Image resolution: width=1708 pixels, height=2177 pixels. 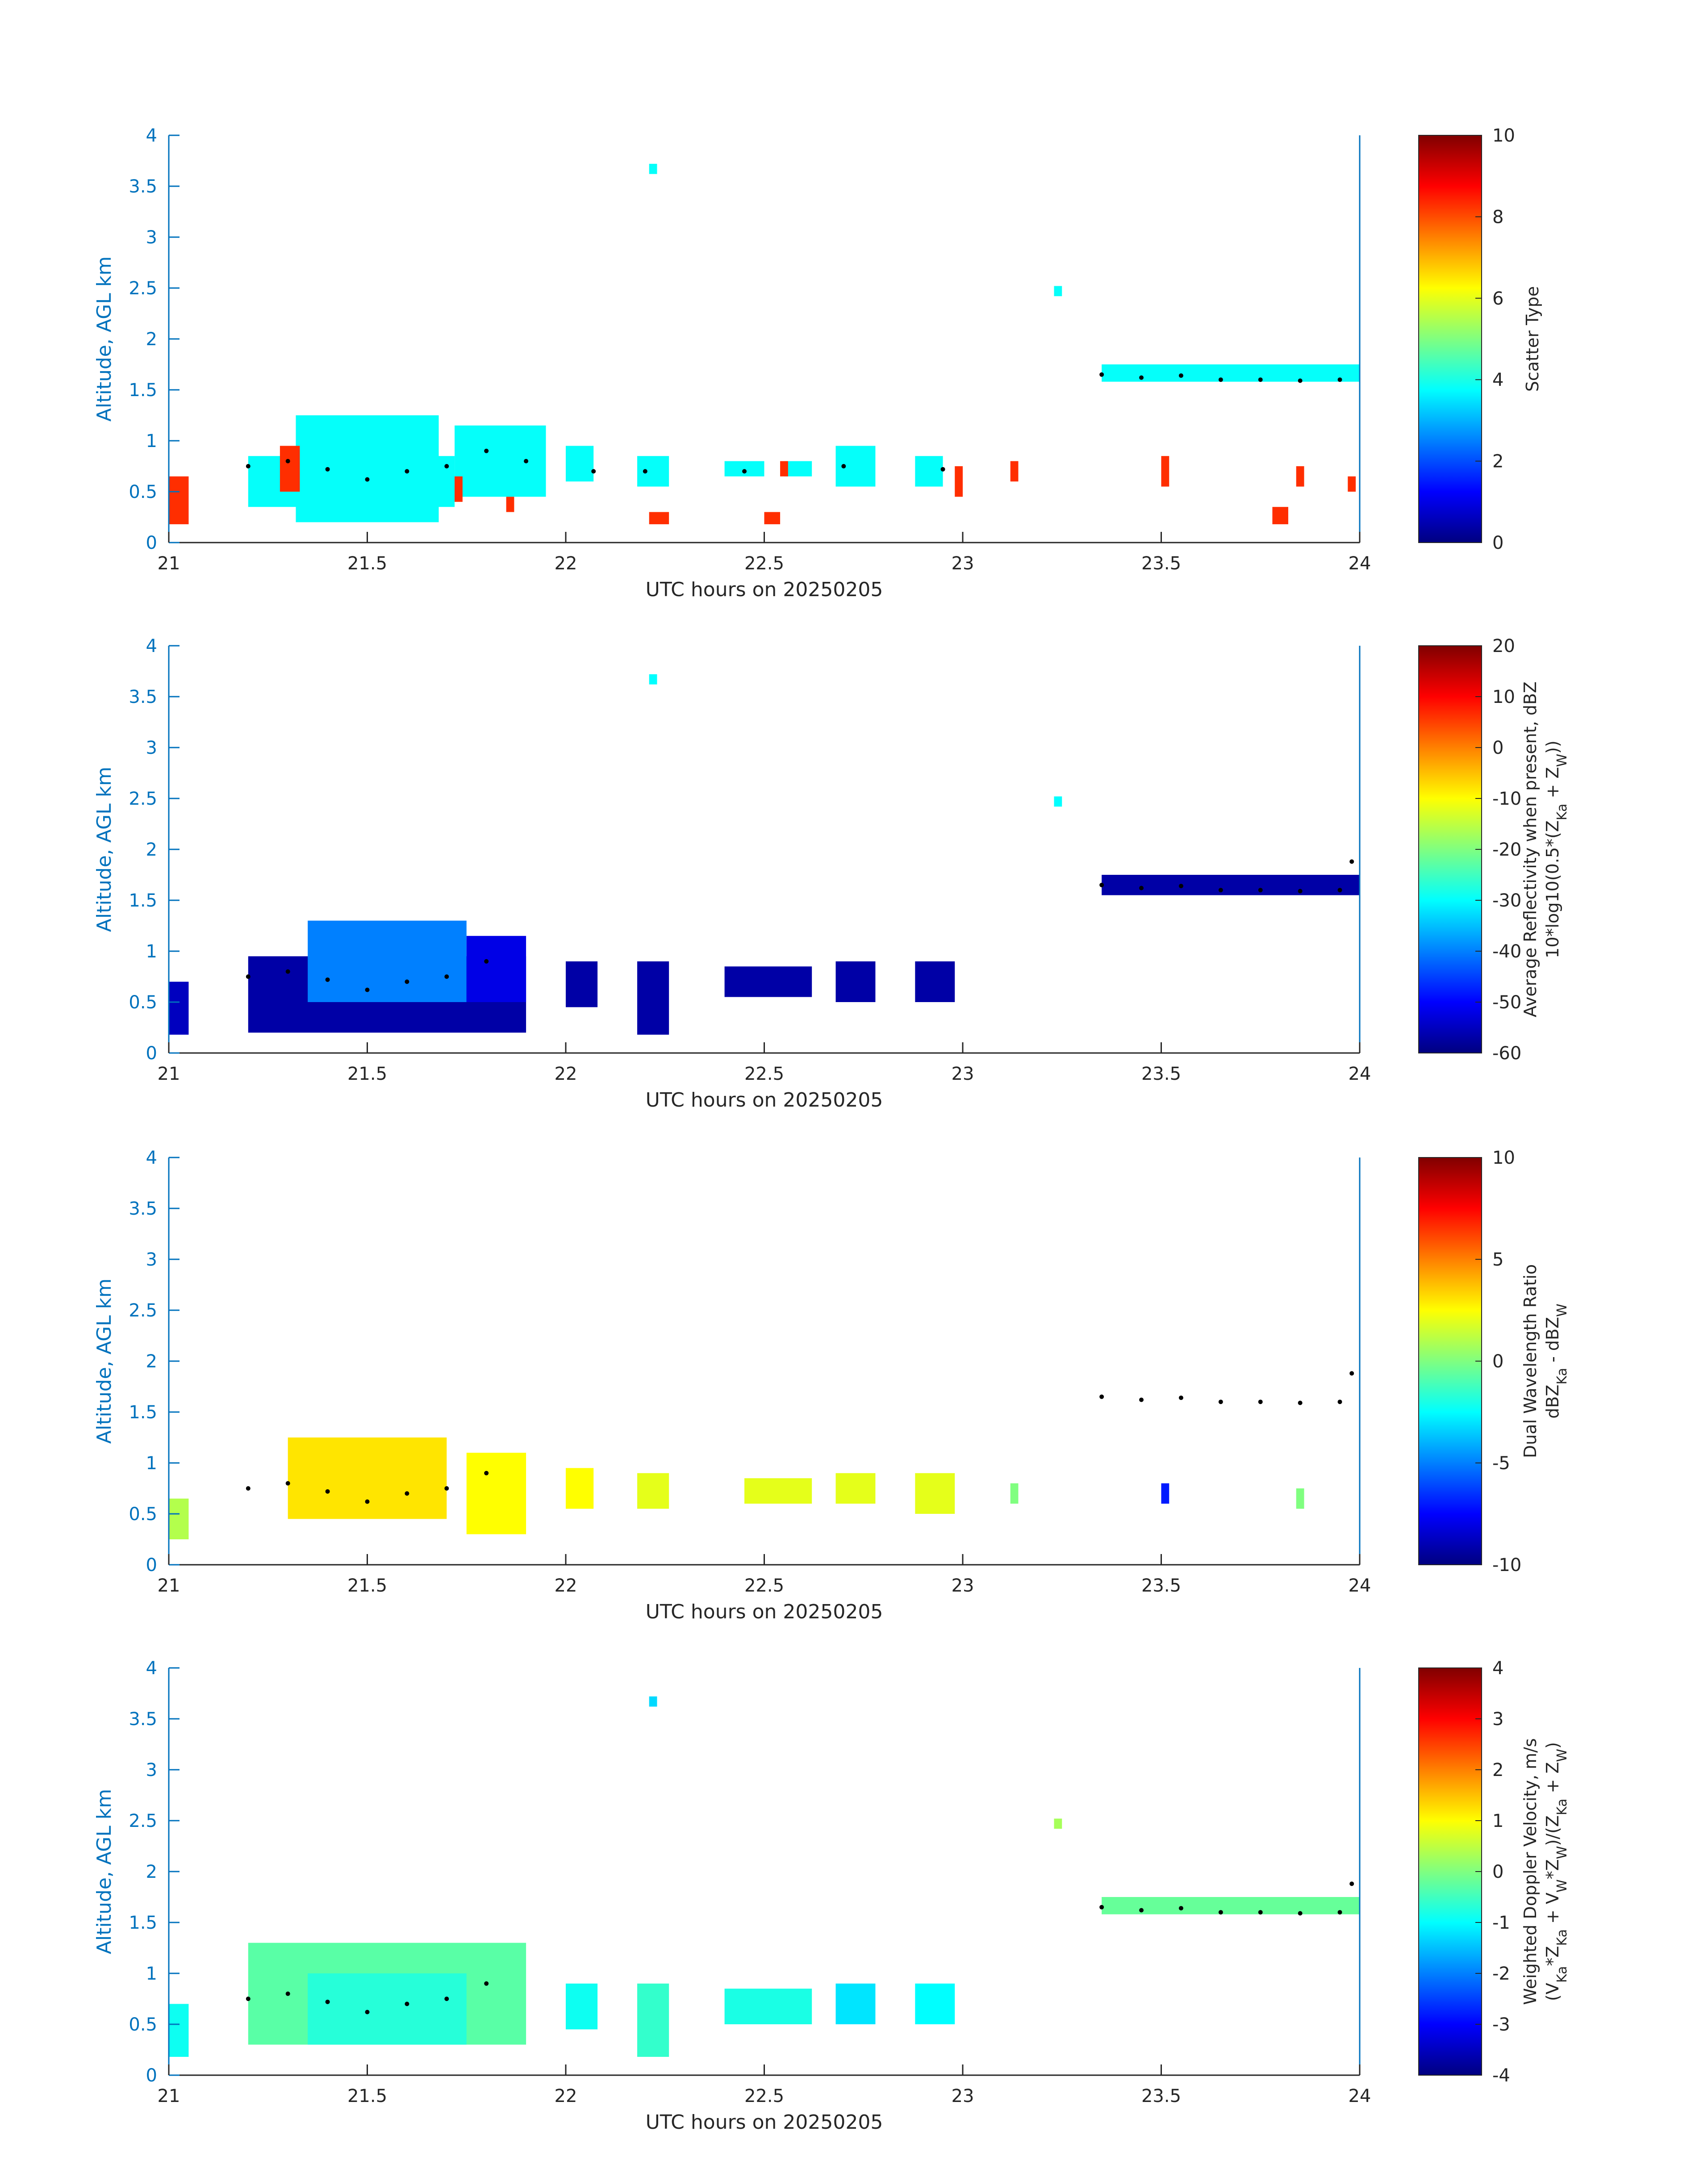 I want to click on y-tick-label: 0, so click(x=151, y=543).